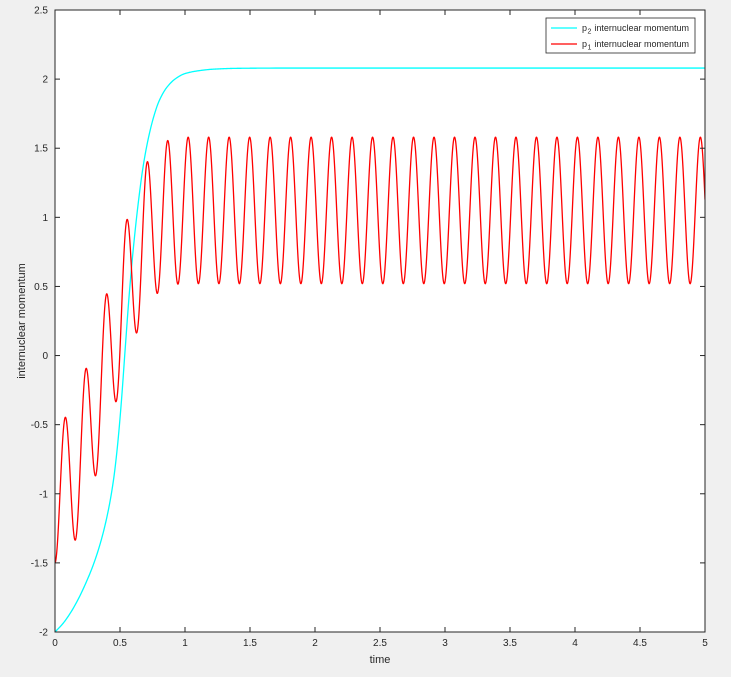 The width and height of the screenshot is (731, 677). Describe the element at coordinates (120, 643) in the screenshot. I see `x-tick-label: 0.5` at that location.